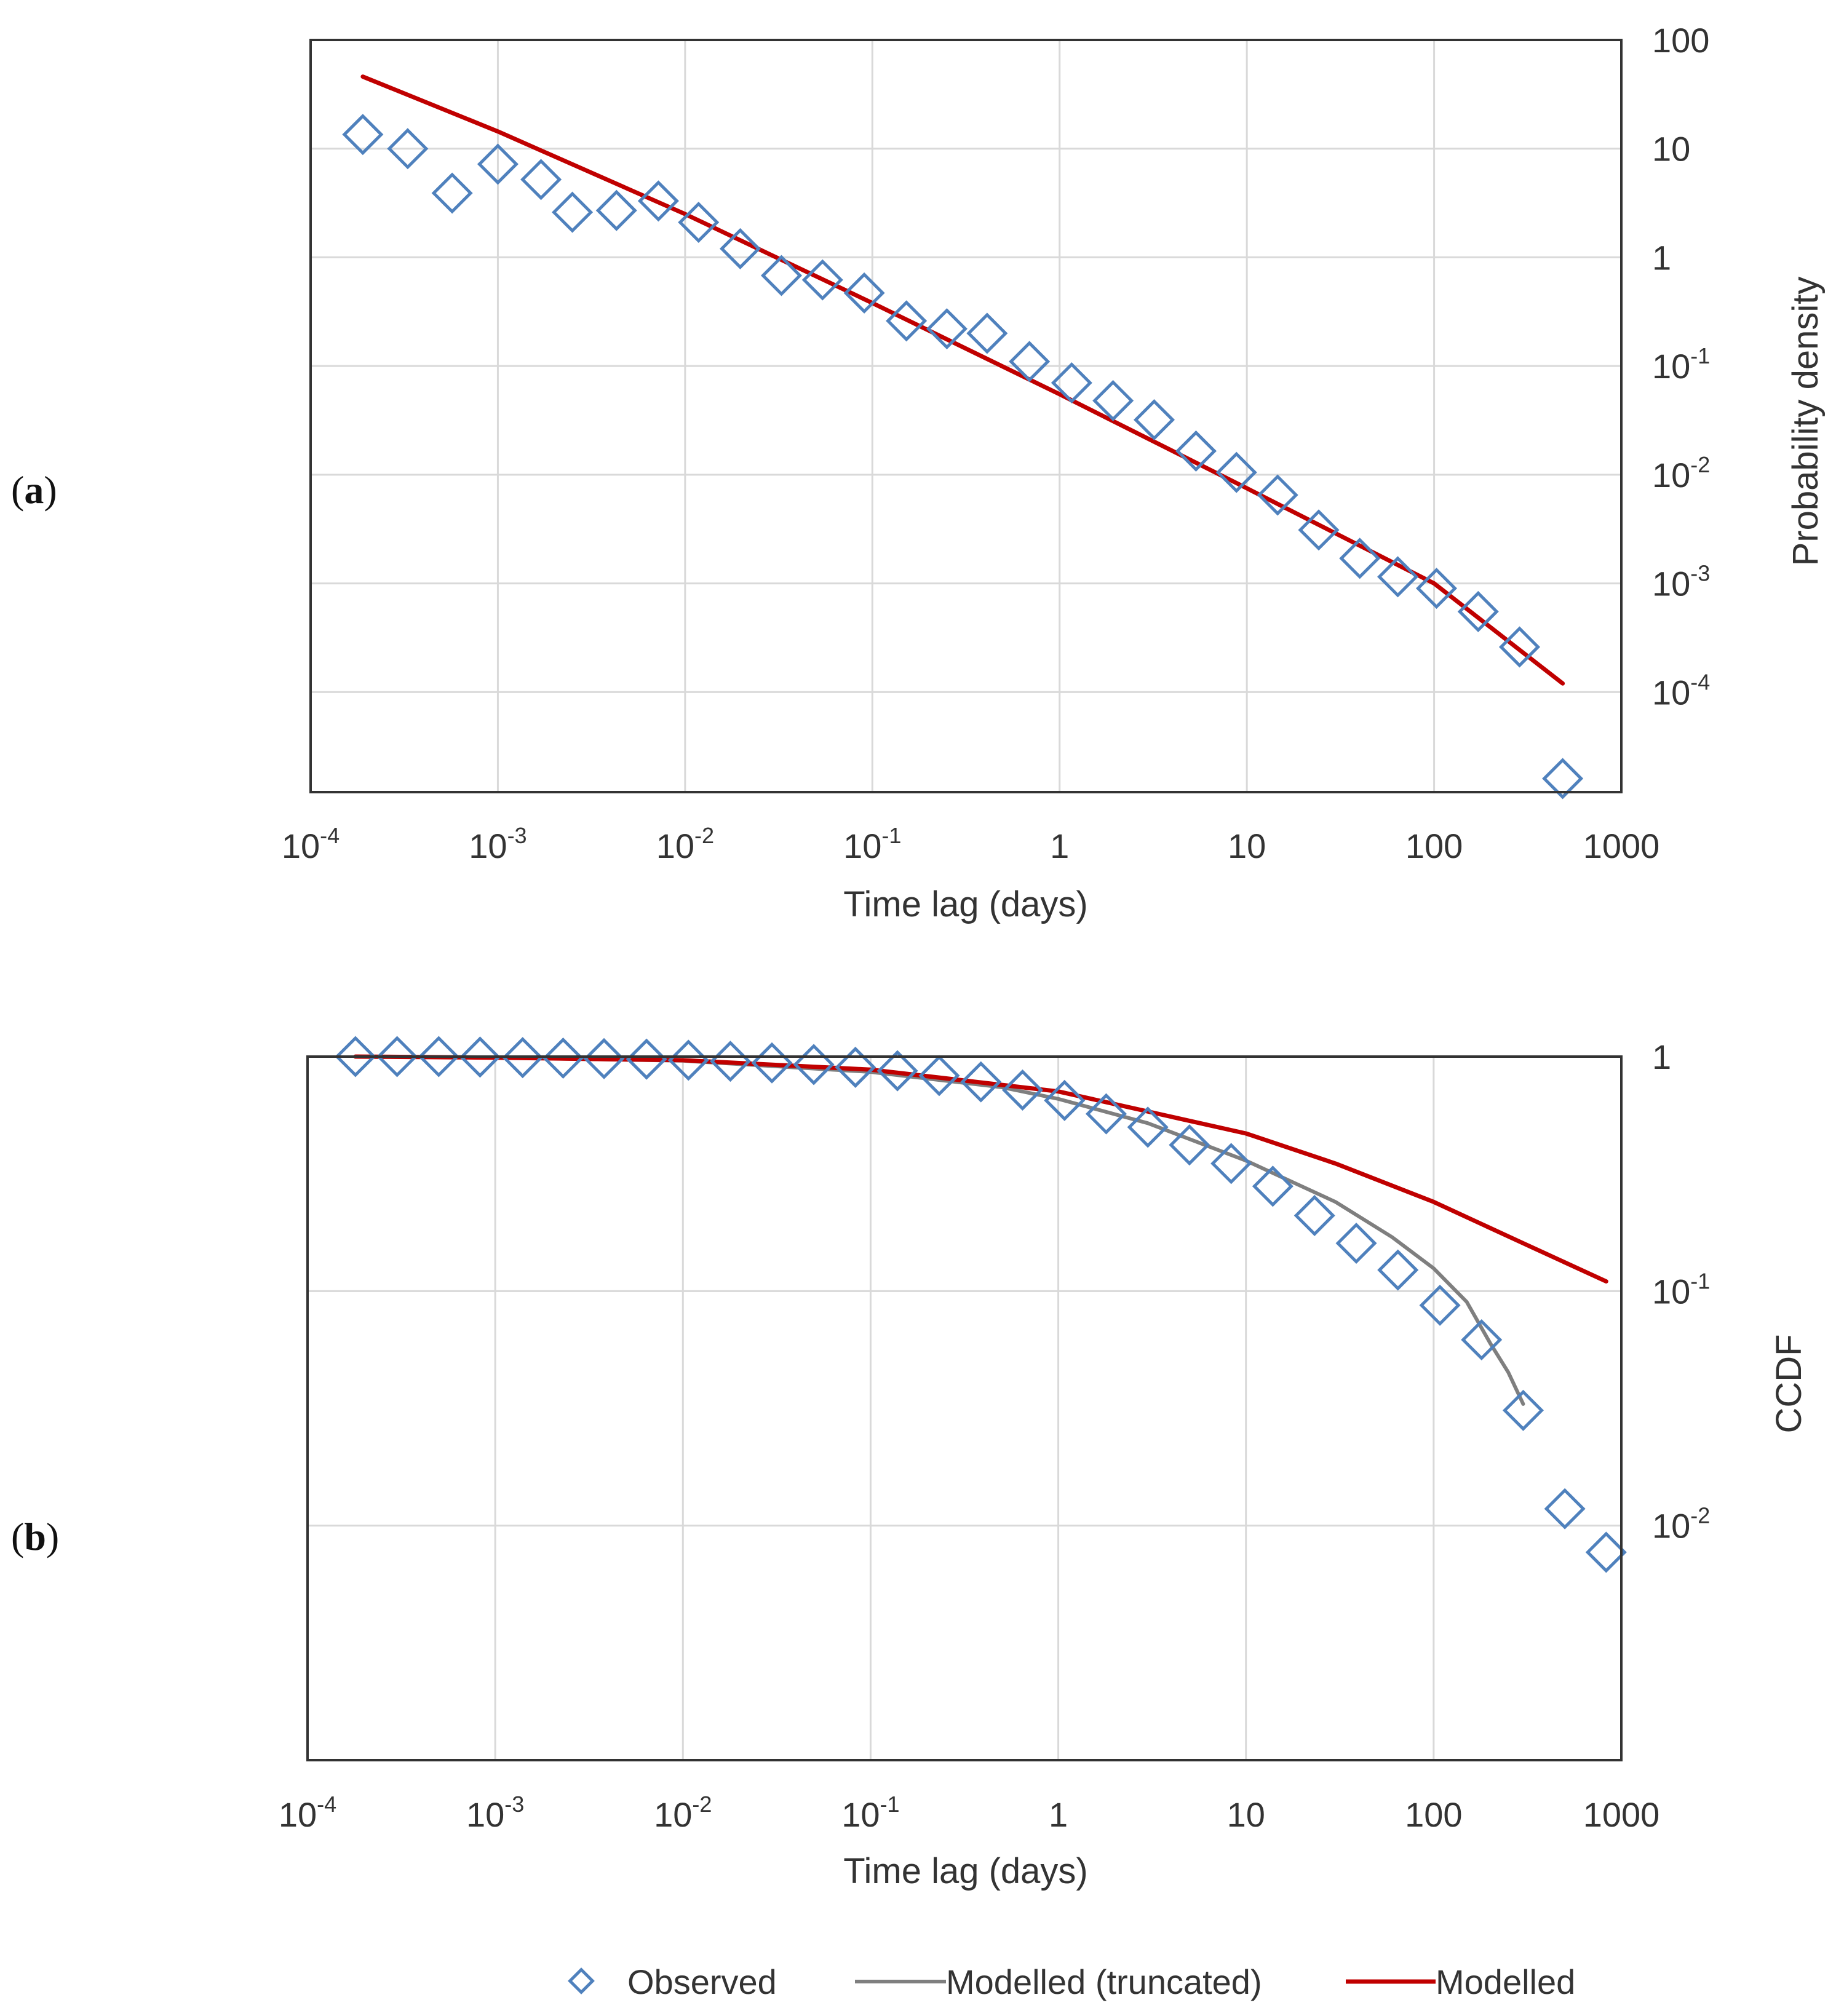 The height and width of the screenshot is (2016, 1836). I want to click on chart-b-x-tick-labels: 10⁻⁴ 10⁻³ 10⁻² 10⁻¹ 1 10 100 1000, so click(969, 1813).